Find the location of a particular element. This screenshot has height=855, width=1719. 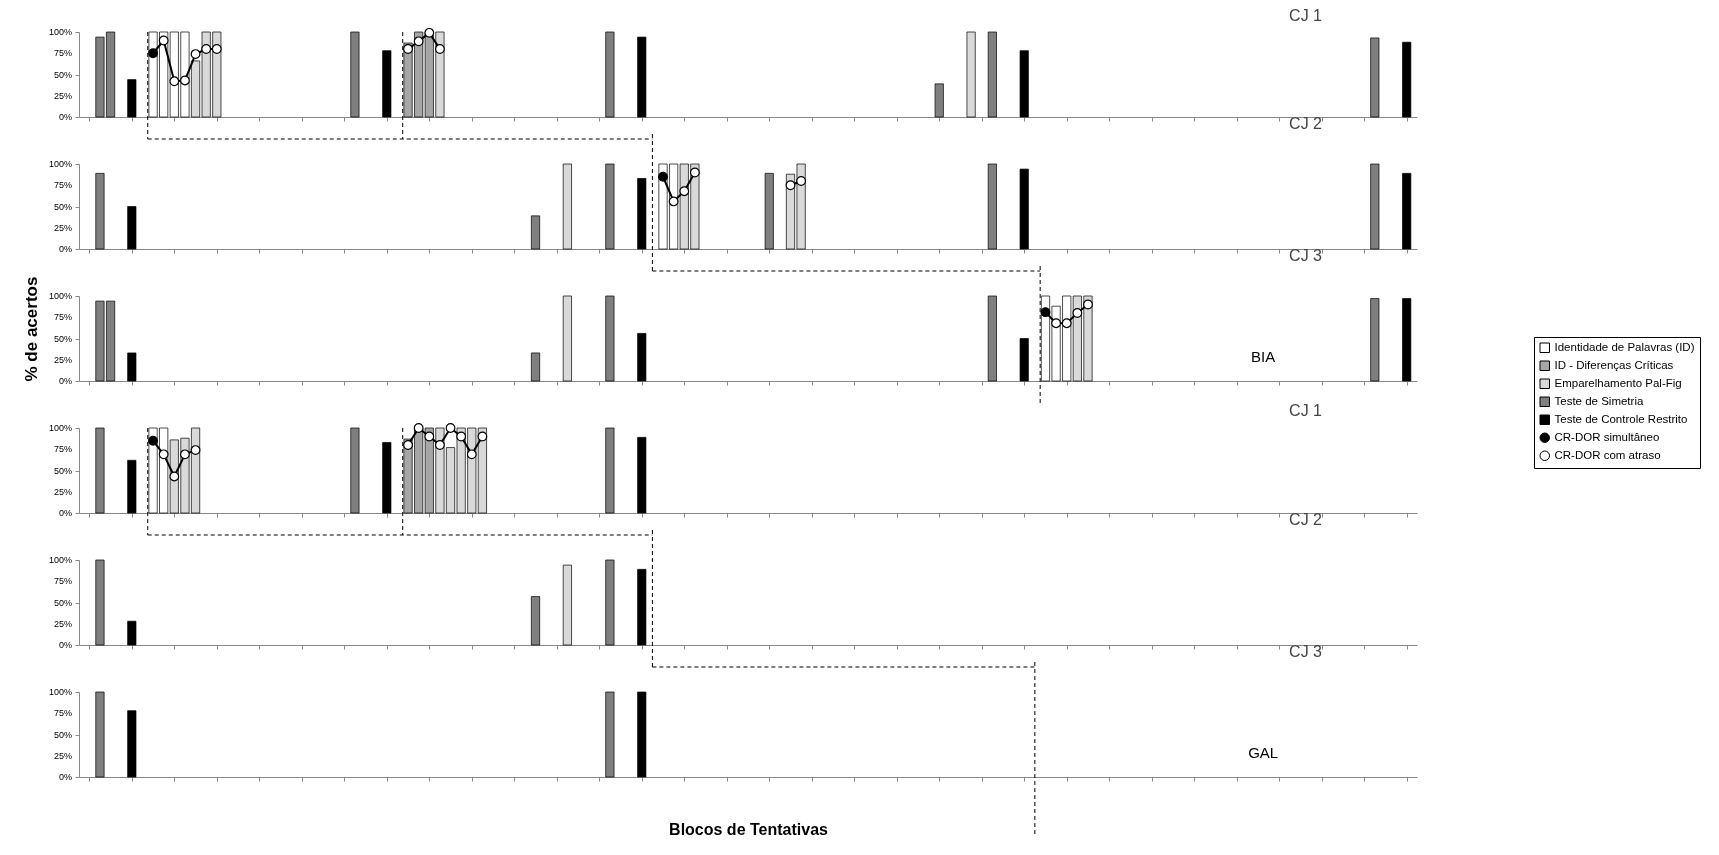

legend-label: Teste de Controle Restrito is located at coordinates (1621, 418).